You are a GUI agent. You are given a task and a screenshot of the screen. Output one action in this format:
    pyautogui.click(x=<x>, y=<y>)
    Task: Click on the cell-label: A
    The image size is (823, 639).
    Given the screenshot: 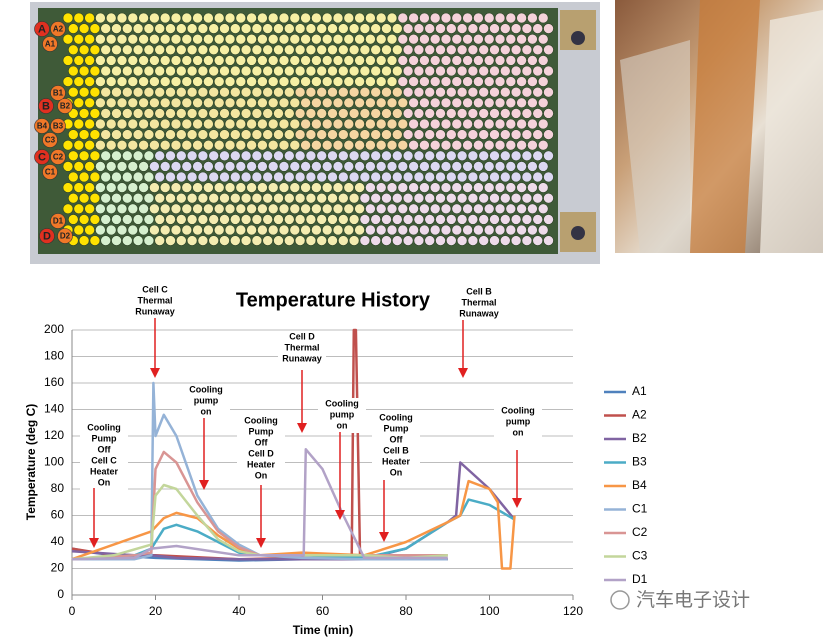 What is the action you would take?
    pyautogui.click(x=42, y=29)
    